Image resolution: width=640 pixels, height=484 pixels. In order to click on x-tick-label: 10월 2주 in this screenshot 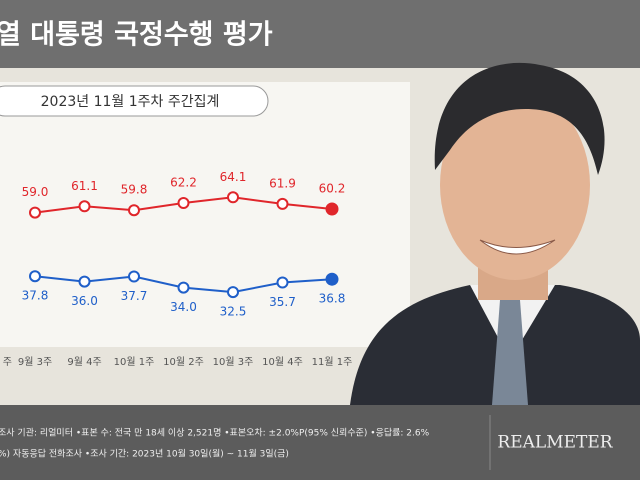, I will do `click(183, 362)`.